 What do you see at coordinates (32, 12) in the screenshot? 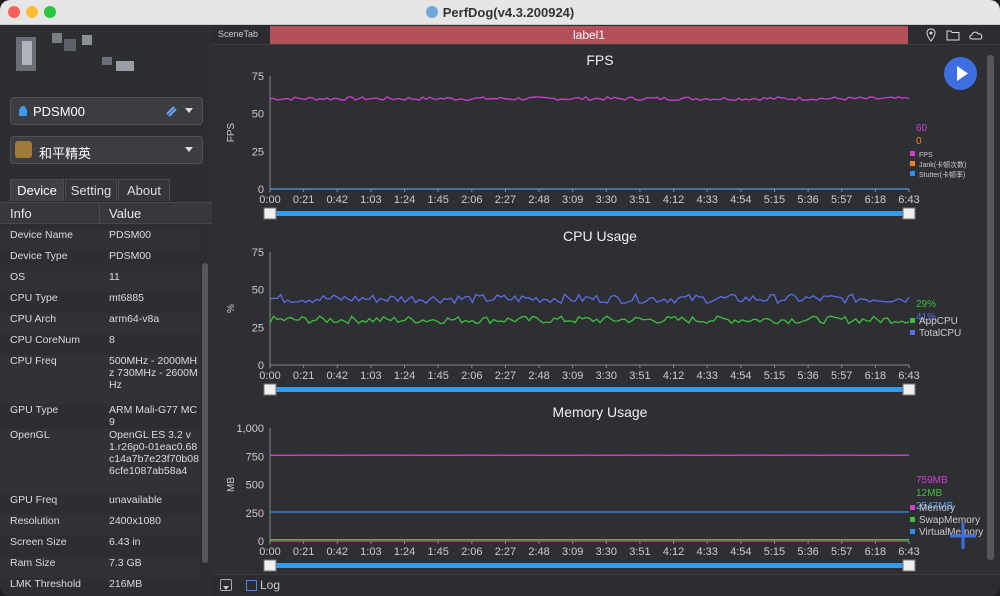
I see `minimize-button` at bounding box center [32, 12].